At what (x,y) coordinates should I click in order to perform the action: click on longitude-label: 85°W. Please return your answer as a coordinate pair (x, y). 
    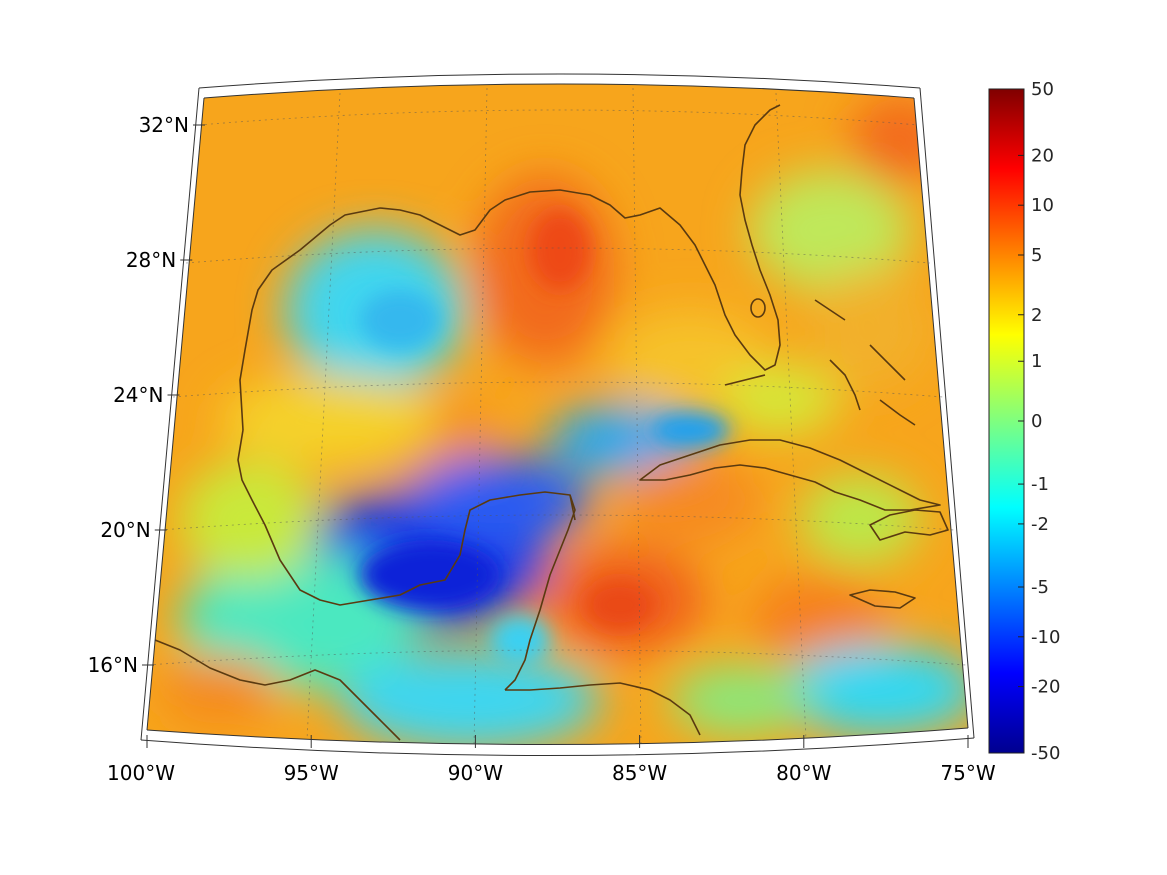
    Looking at the image, I should click on (639, 773).